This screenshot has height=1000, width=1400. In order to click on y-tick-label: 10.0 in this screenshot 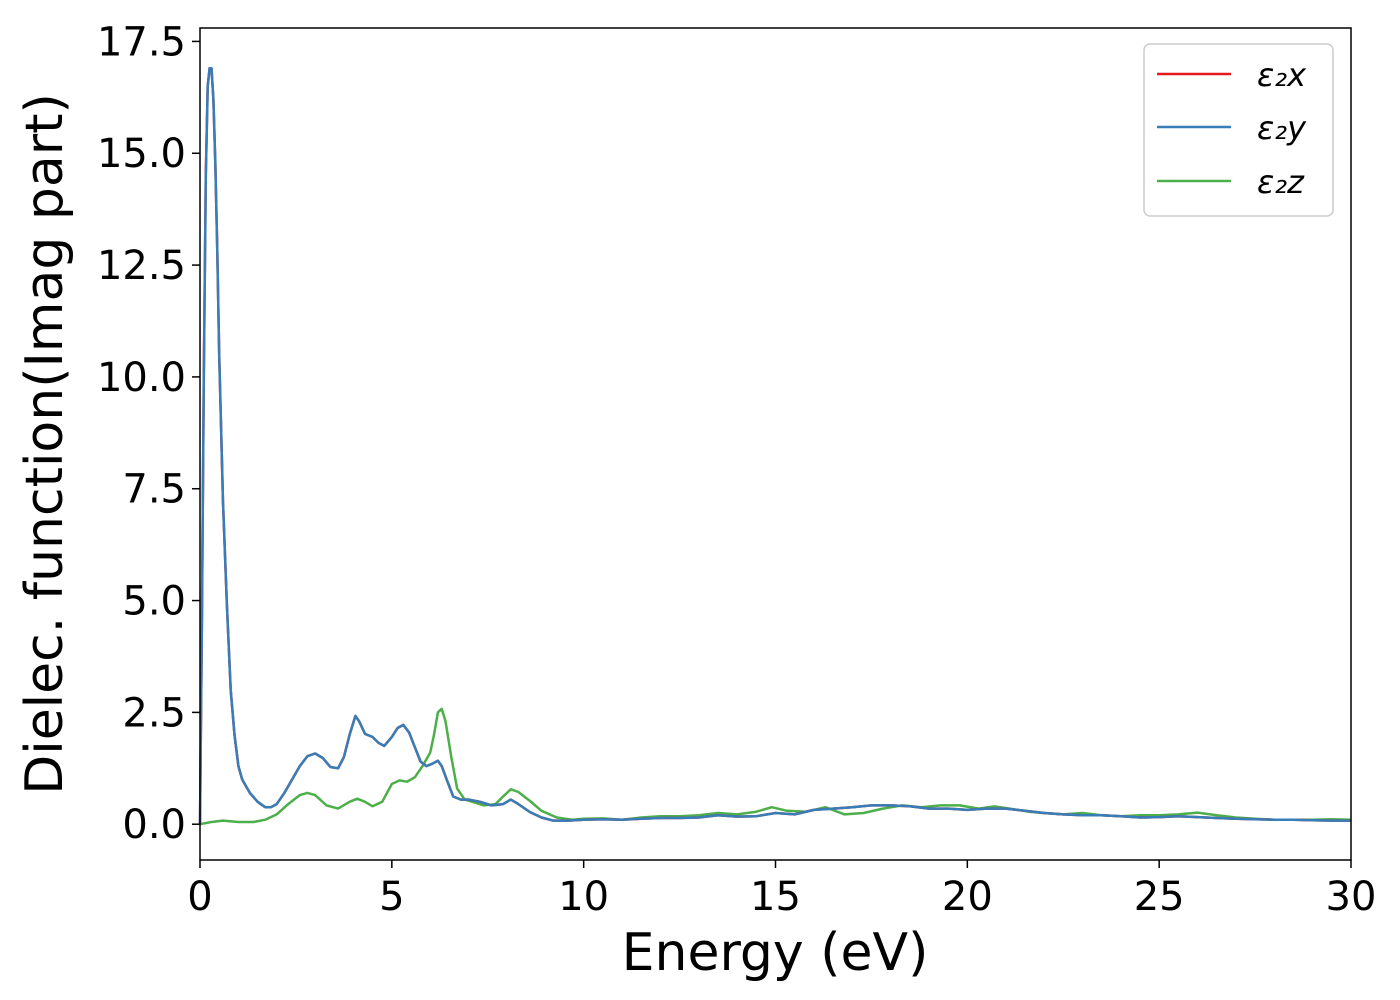, I will do `click(141, 378)`.